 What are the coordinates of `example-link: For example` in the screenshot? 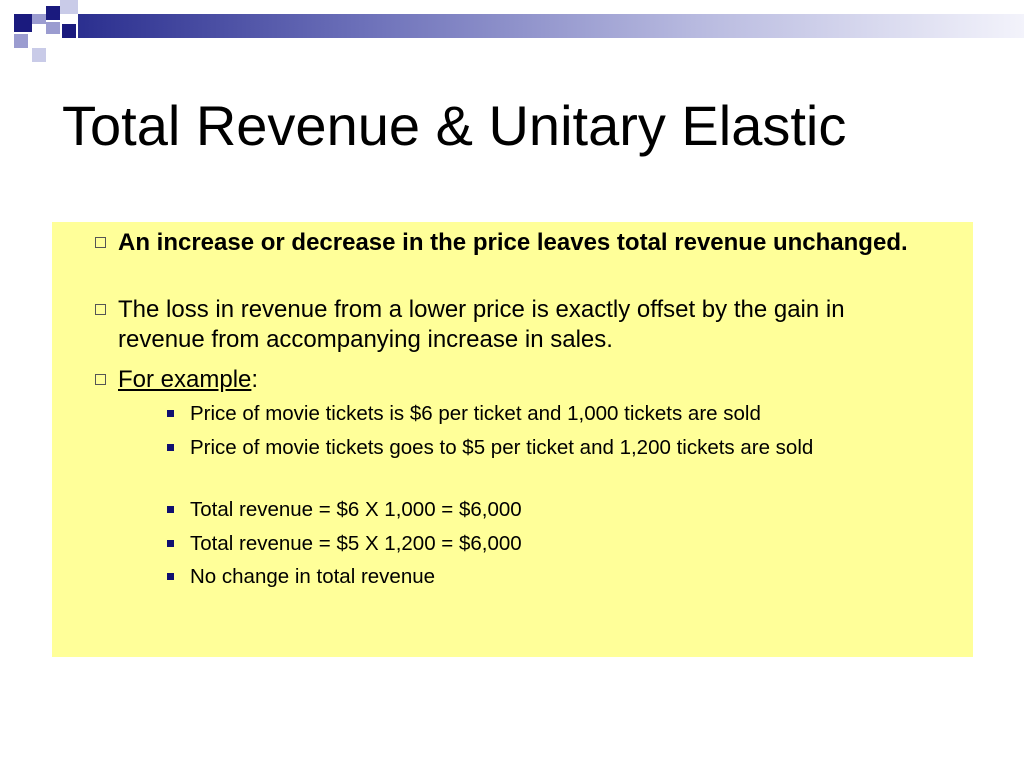 It's located at (185, 379).